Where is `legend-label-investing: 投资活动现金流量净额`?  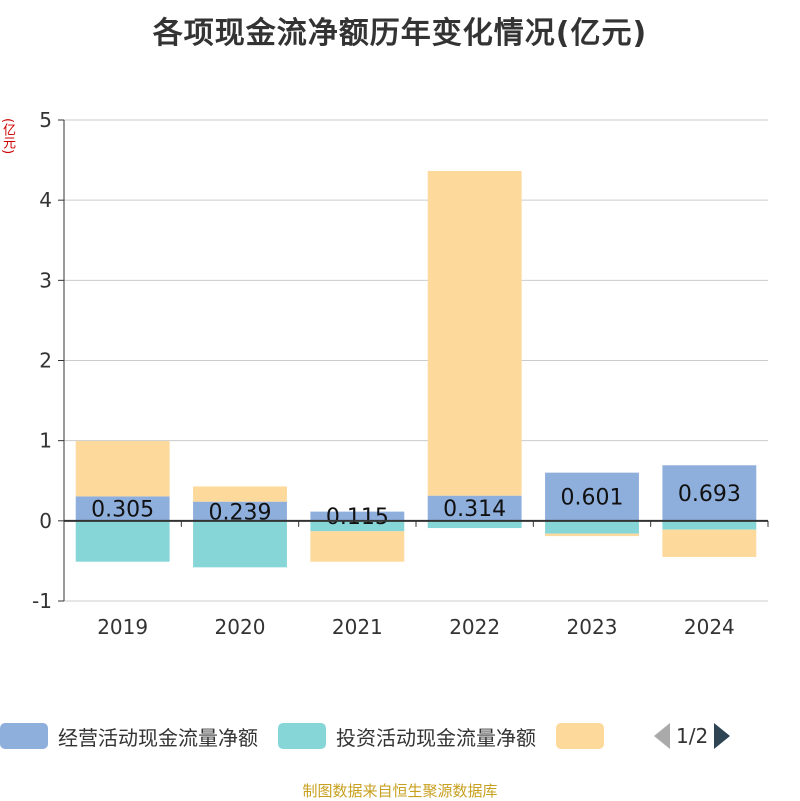
legend-label-investing: 投资活动现金流量净额 is located at coordinates (436, 737).